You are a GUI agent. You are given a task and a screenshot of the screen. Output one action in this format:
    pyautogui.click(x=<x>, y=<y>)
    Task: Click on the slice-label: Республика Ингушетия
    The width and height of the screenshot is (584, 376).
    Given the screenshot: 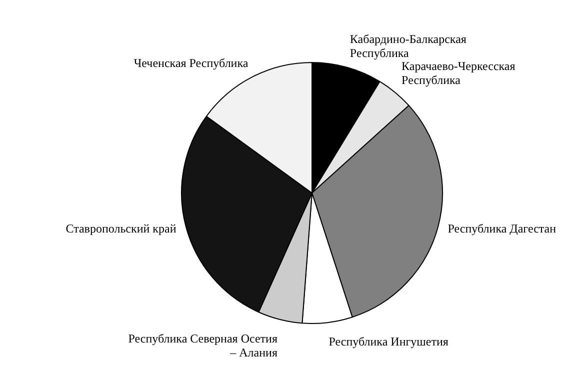 What is the action you would take?
    pyautogui.click(x=388, y=341)
    